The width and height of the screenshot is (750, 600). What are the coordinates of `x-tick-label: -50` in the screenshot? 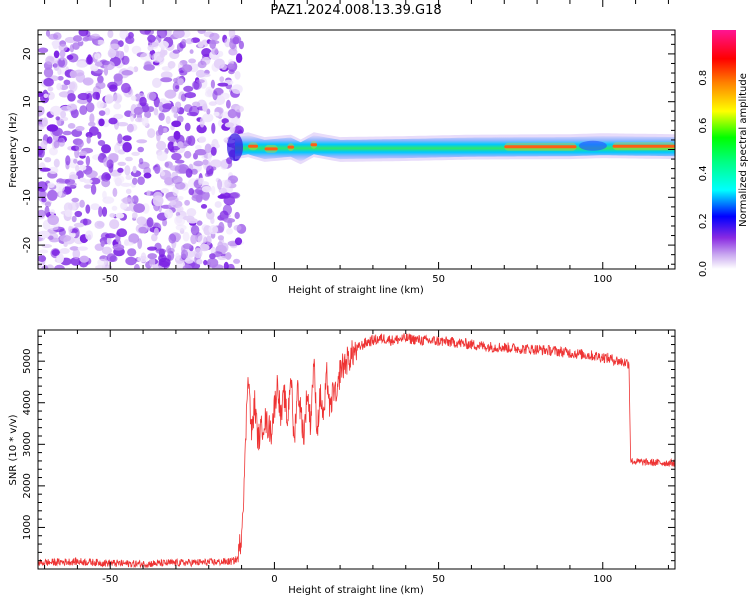 It's located at (110, 579).